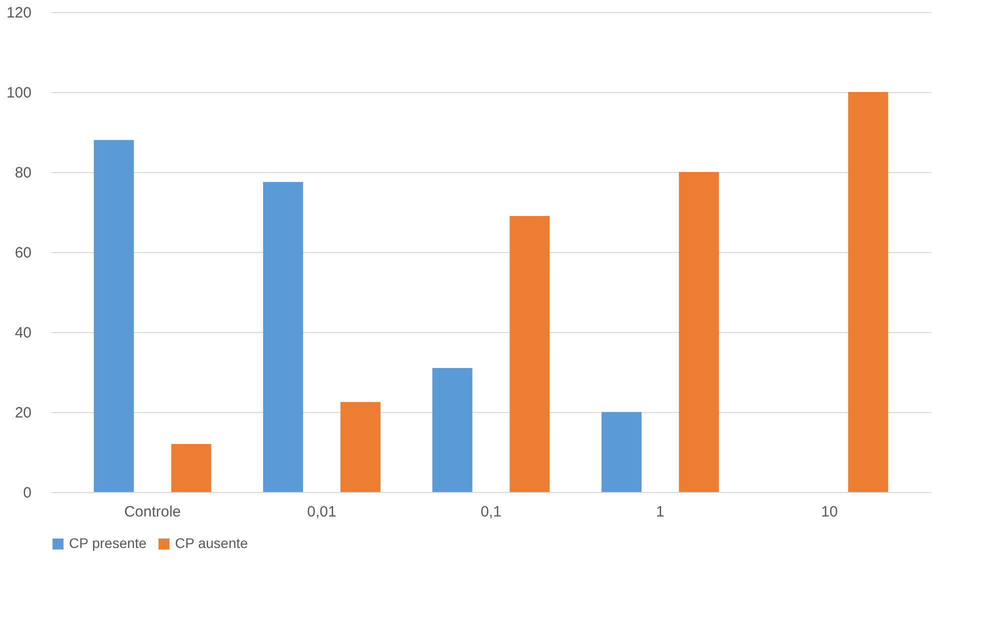  Describe the element at coordinates (23, 173) in the screenshot. I see `y-tick-label: 80` at that location.